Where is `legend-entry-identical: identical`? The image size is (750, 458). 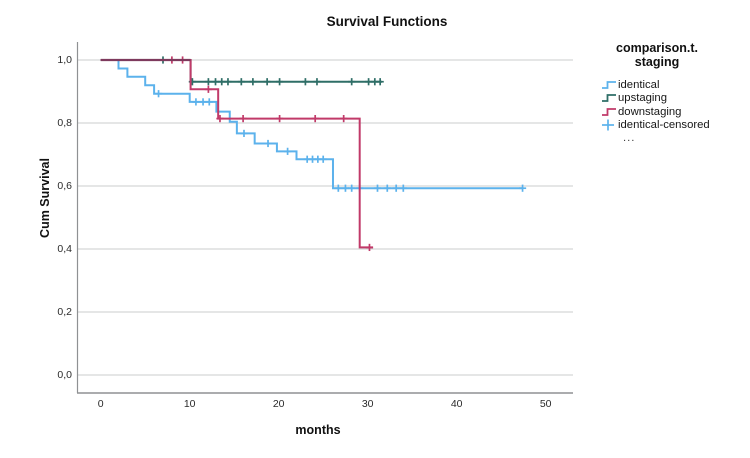
legend-entry-identical: identical is located at coordinates (675, 85).